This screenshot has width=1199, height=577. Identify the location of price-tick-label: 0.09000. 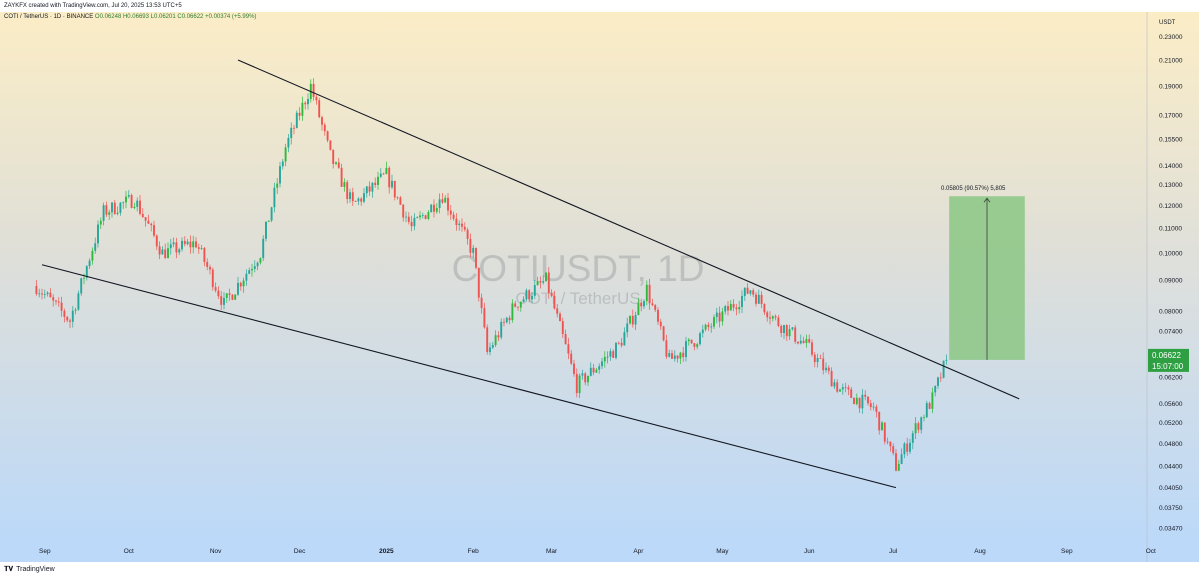
(1171, 281).